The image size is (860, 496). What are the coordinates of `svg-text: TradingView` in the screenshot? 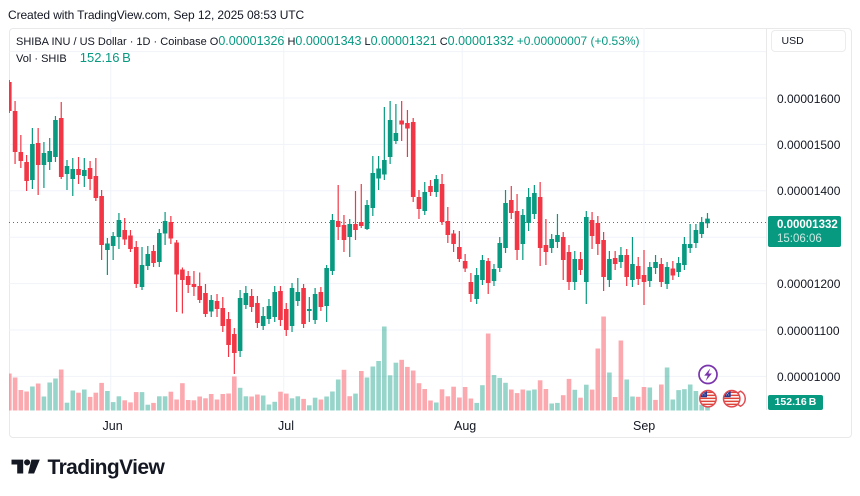 It's located at (107, 469).